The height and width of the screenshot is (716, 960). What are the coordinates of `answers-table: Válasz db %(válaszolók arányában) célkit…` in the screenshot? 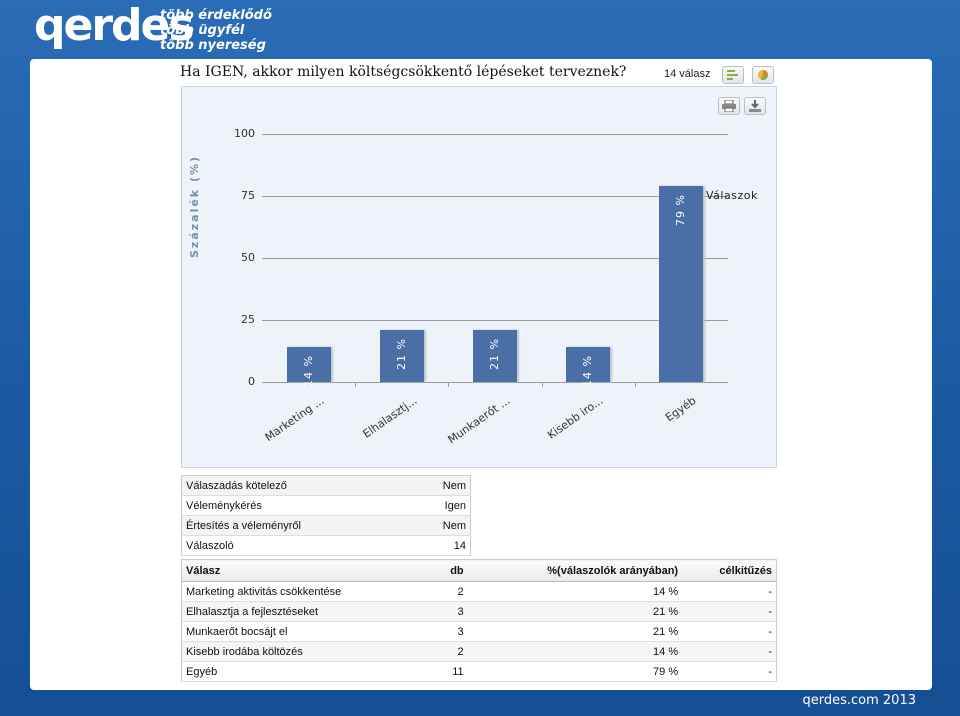 It's located at (479, 620).